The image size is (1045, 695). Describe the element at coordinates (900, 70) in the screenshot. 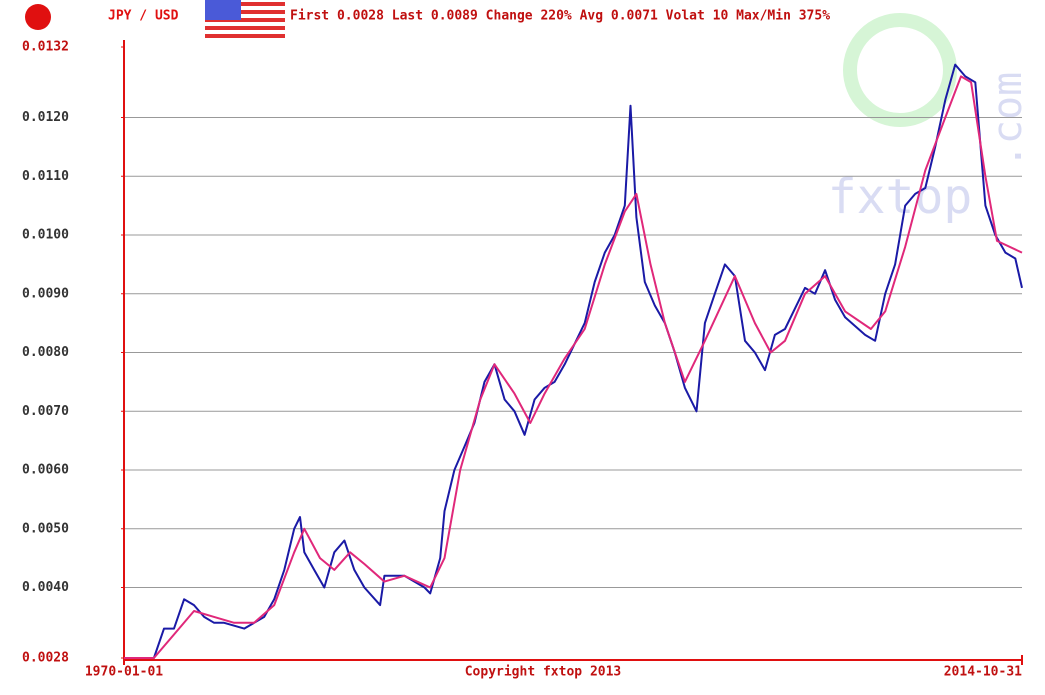

I see `logo` at that location.